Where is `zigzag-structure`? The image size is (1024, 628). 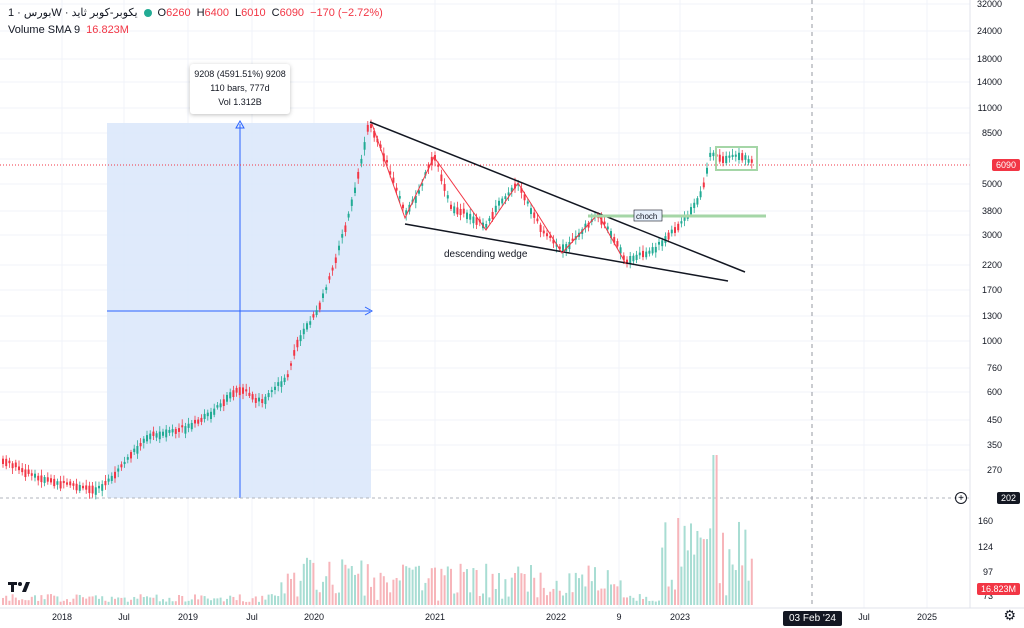
zigzag-structure is located at coordinates (499, 194).